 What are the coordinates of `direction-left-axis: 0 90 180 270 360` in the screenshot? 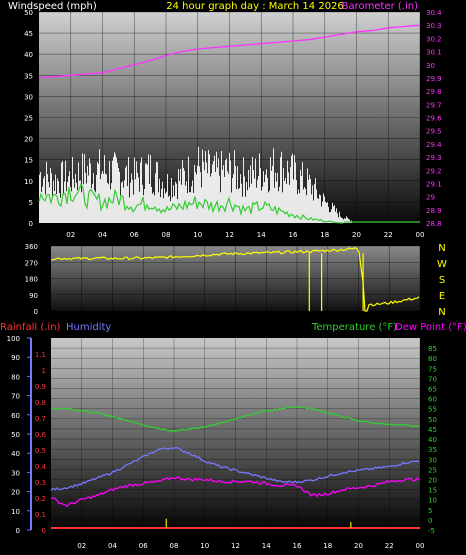 It's located at (31, 279).